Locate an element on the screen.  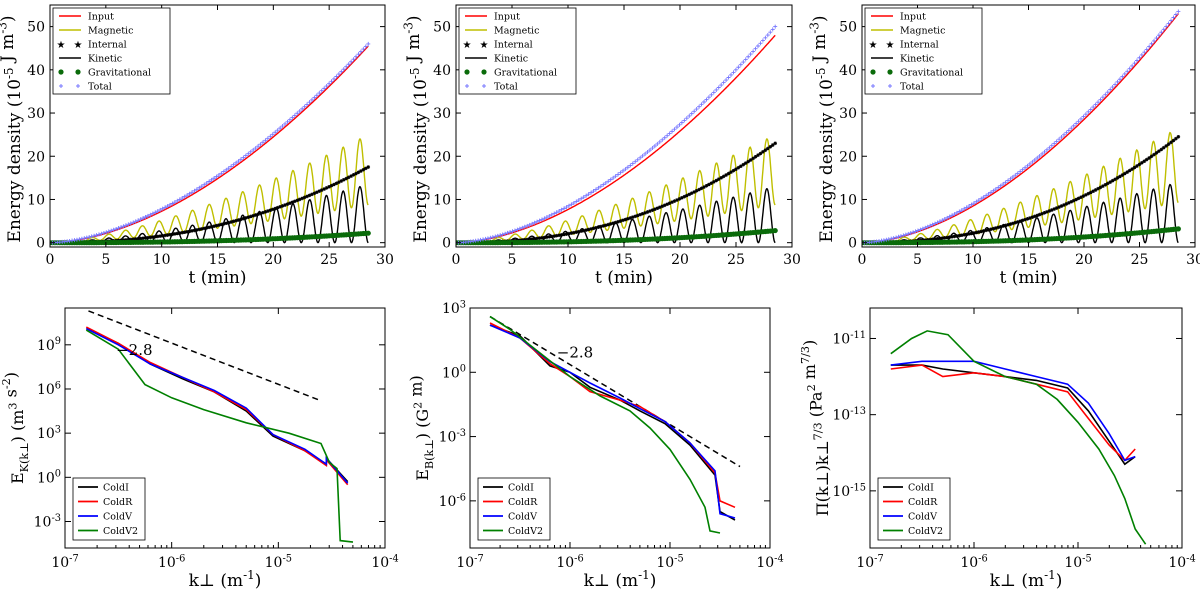
legend-item: ColdR is located at coordinates (510, 502).